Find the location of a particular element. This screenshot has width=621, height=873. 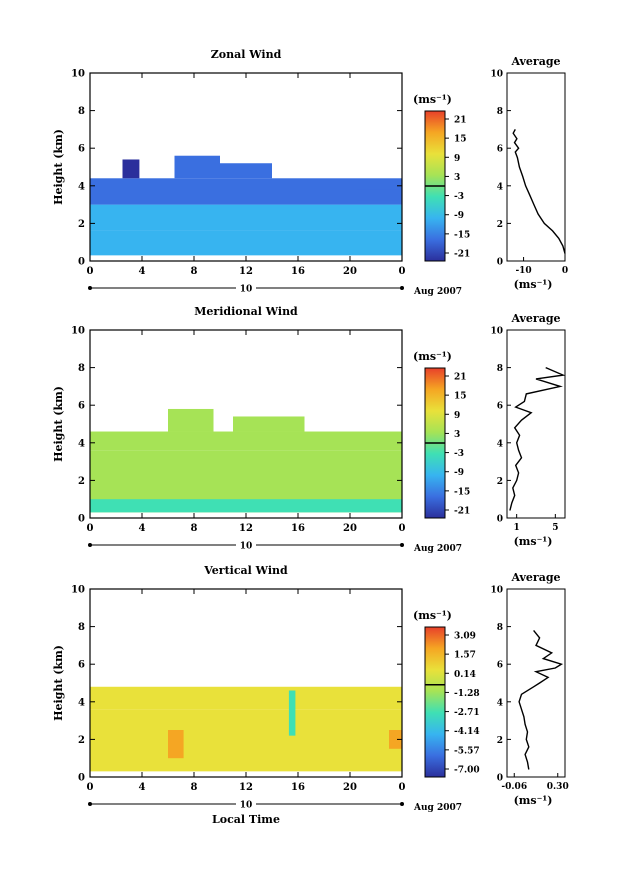

profile-x-tick-label: 5 is located at coordinates (555, 528).